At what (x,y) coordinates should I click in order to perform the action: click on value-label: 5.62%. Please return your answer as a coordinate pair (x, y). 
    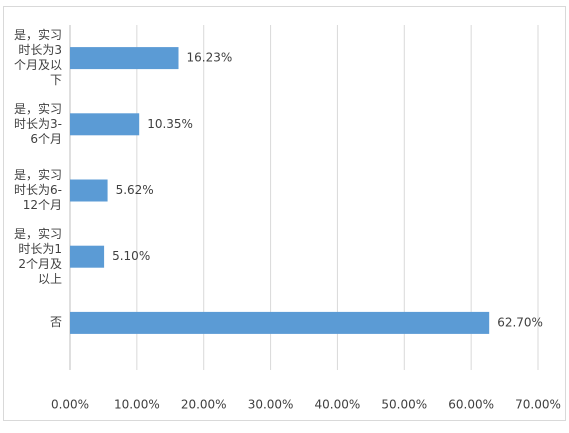
    Looking at the image, I should click on (135, 190).